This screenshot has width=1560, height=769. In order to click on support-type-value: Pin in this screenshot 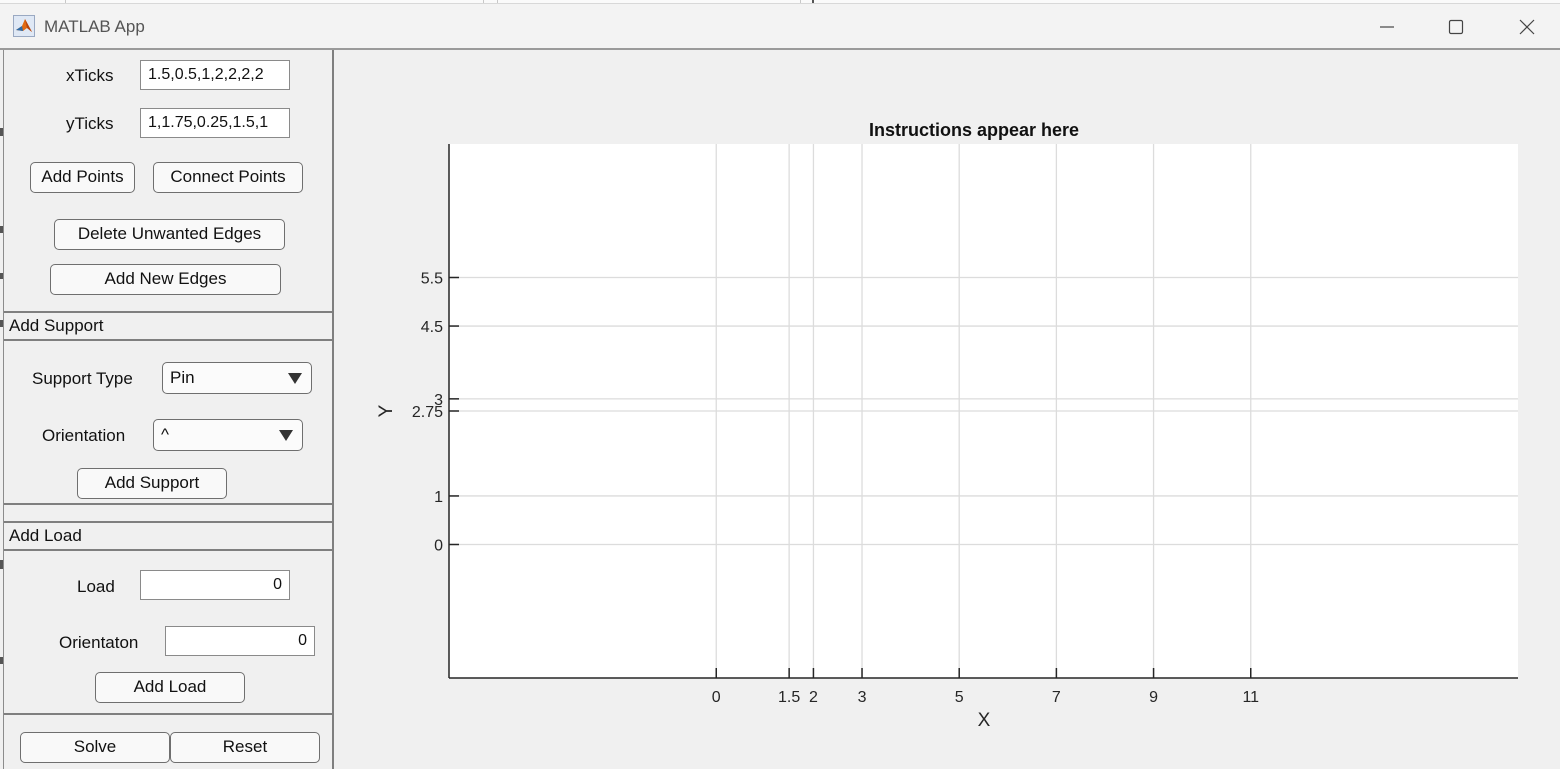, I will do `click(182, 377)`.